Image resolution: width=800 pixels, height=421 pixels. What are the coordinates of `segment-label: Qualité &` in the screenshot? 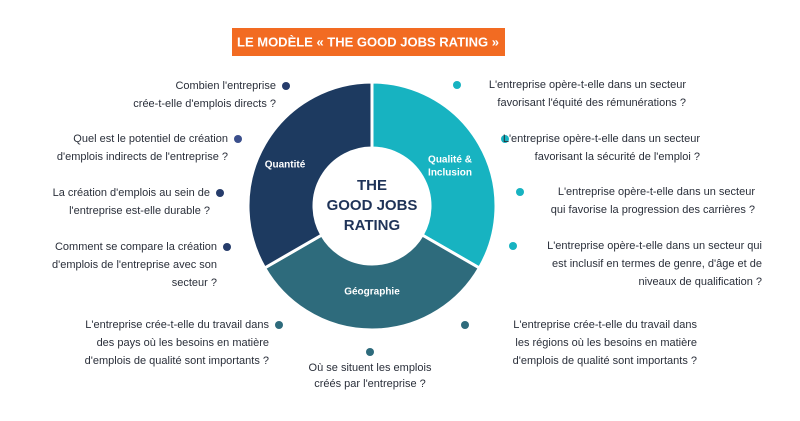 It's located at (450, 160).